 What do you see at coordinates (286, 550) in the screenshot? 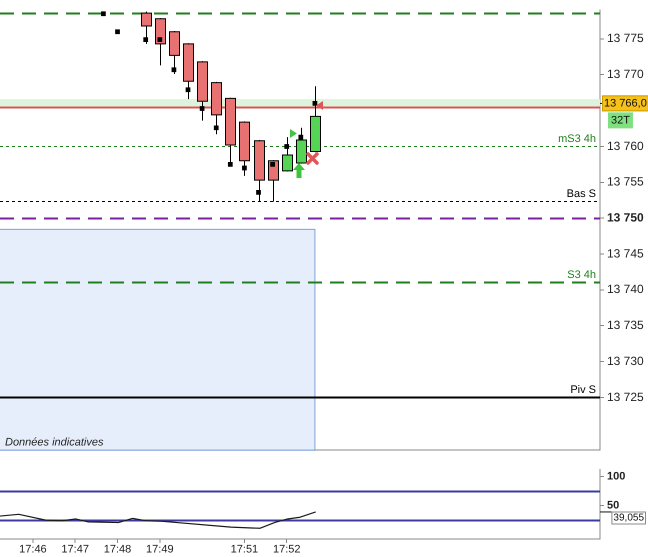
I see `x-tick-label: 17:52` at bounding box center [286, 550].